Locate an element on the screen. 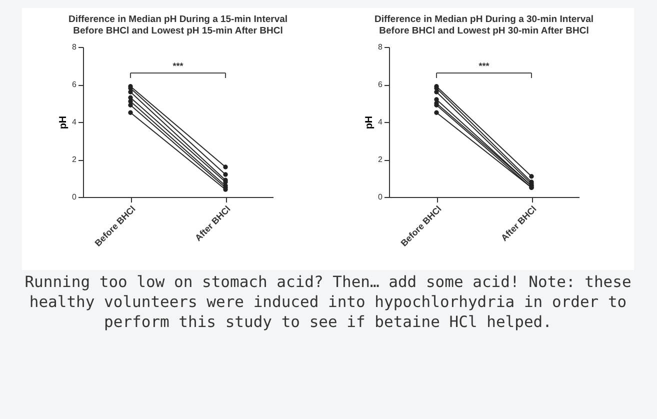 The height and width of the screenshot is (419, 657). chart-title: Difference in Median pH During a 30-min Interval Before BHCl and Lowest pH 30-min After BHCl is located at coordinates (484, 25).